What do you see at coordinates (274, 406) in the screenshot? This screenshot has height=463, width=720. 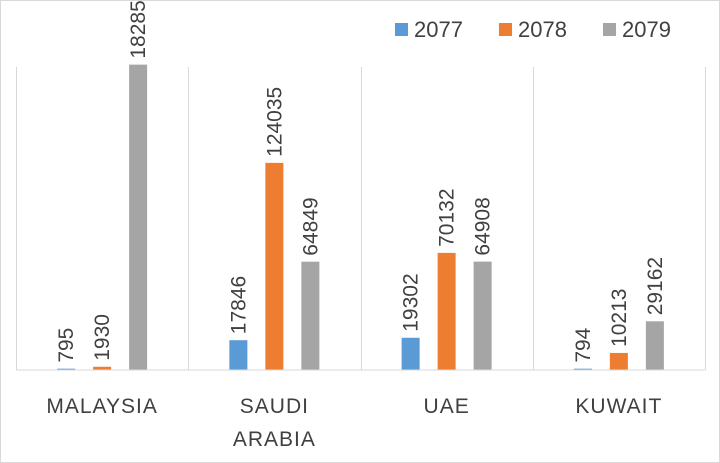 I see `category-label: SAUDI` at bounding box center [274, 406].